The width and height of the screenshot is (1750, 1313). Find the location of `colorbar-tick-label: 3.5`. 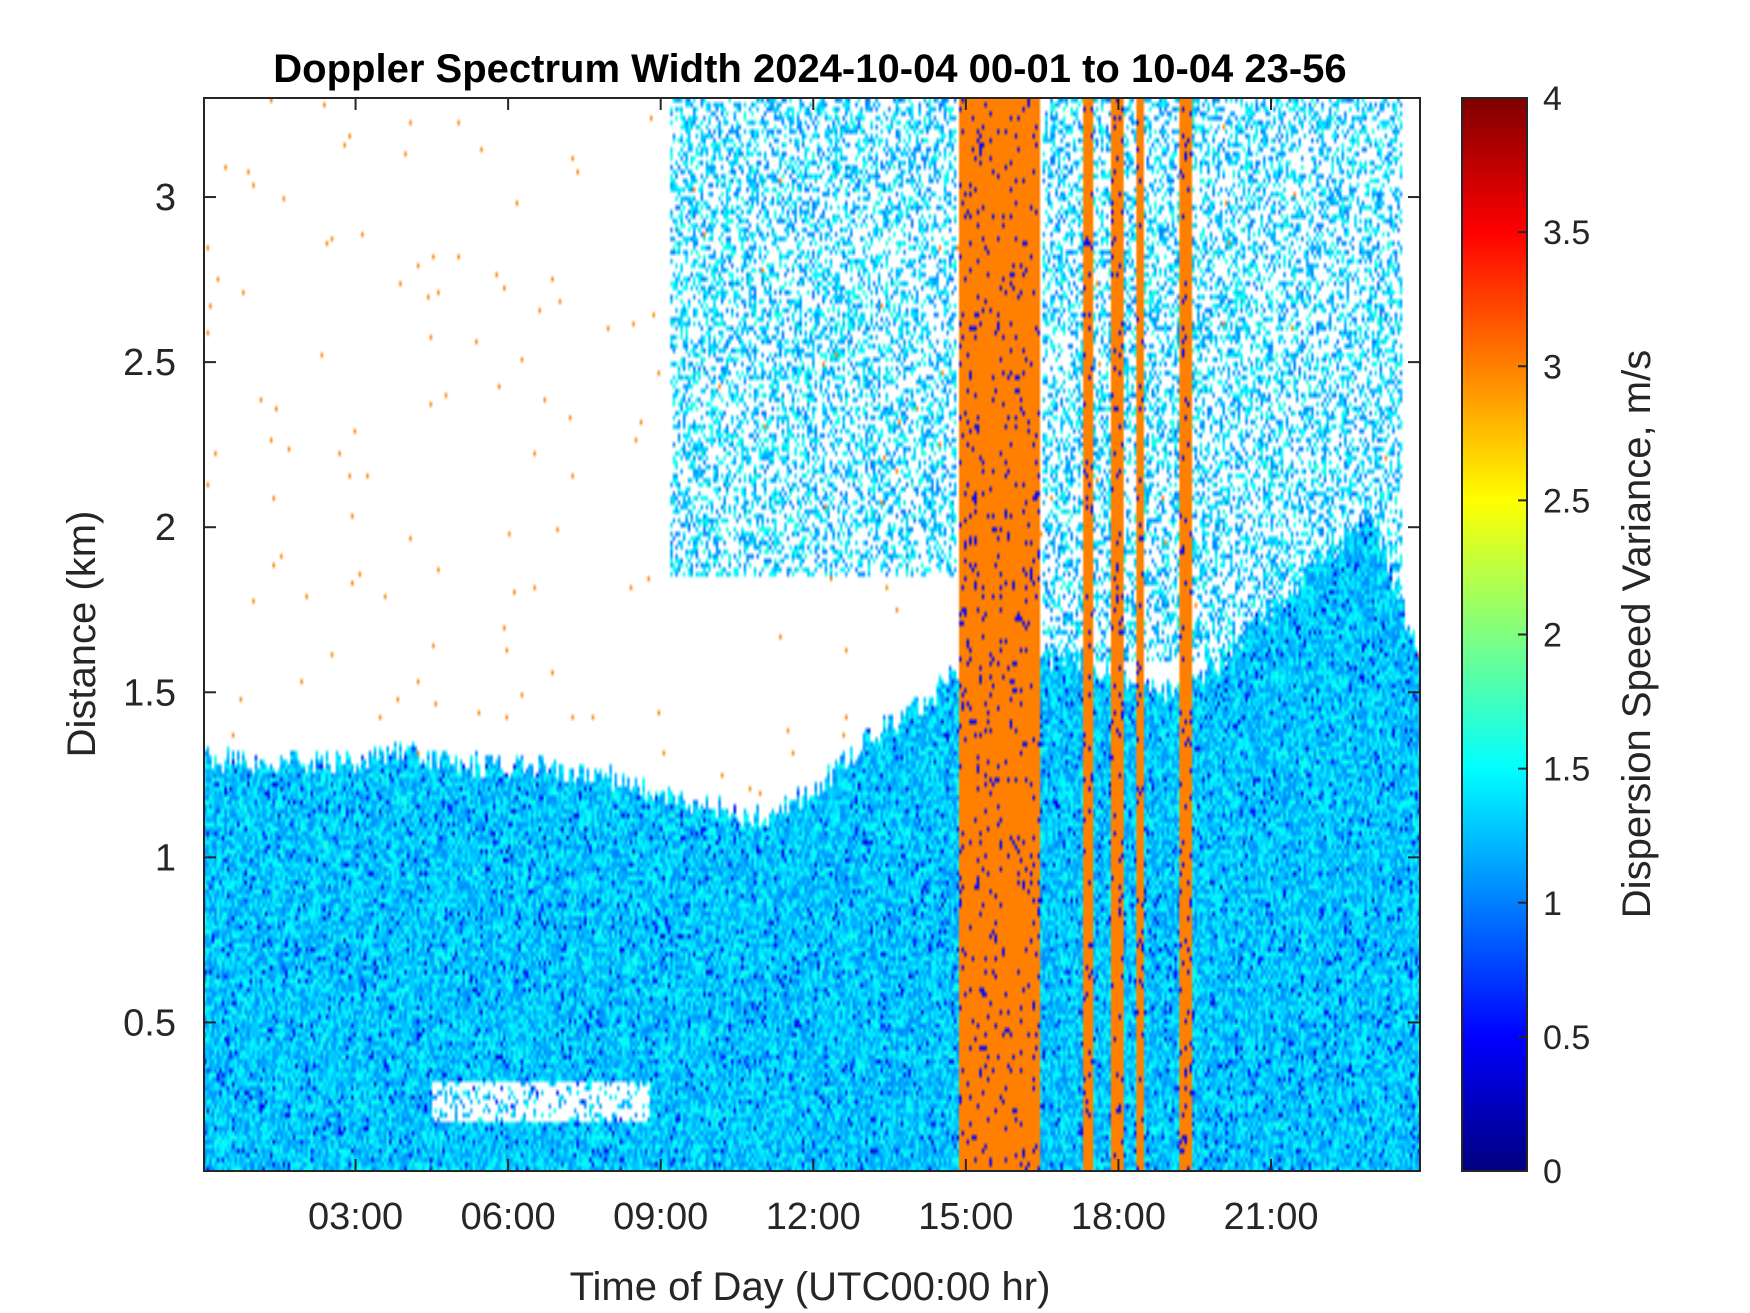

colorbar-tick-label: 3.5 is located at coordinates (1566, 233).